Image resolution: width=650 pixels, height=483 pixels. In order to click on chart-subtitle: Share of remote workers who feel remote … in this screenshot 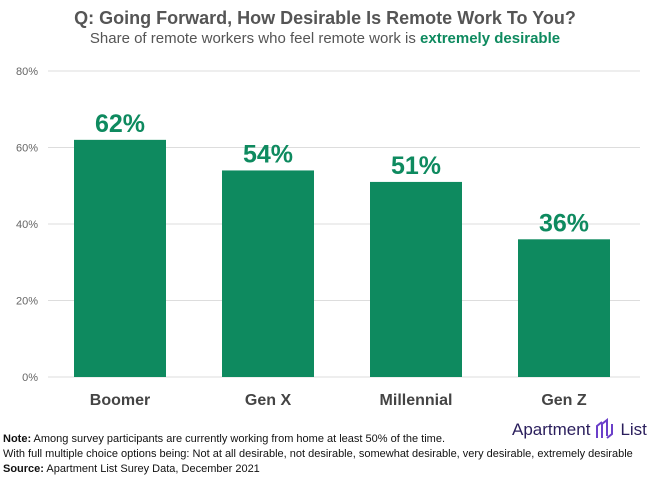, I will do `click(325, 38)`.